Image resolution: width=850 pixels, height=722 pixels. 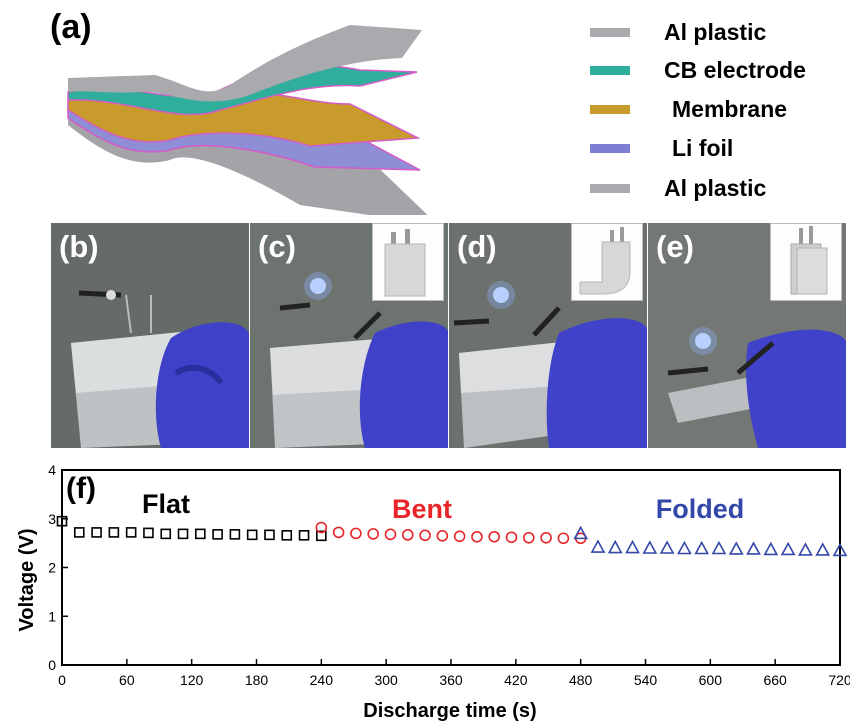 I want to click on flat-pouch-icon, so click(x=405, y=263).